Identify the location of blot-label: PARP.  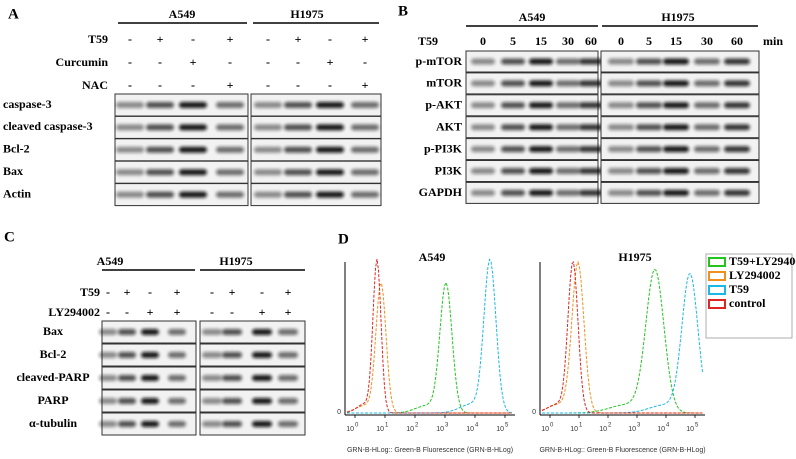
(52, 400).